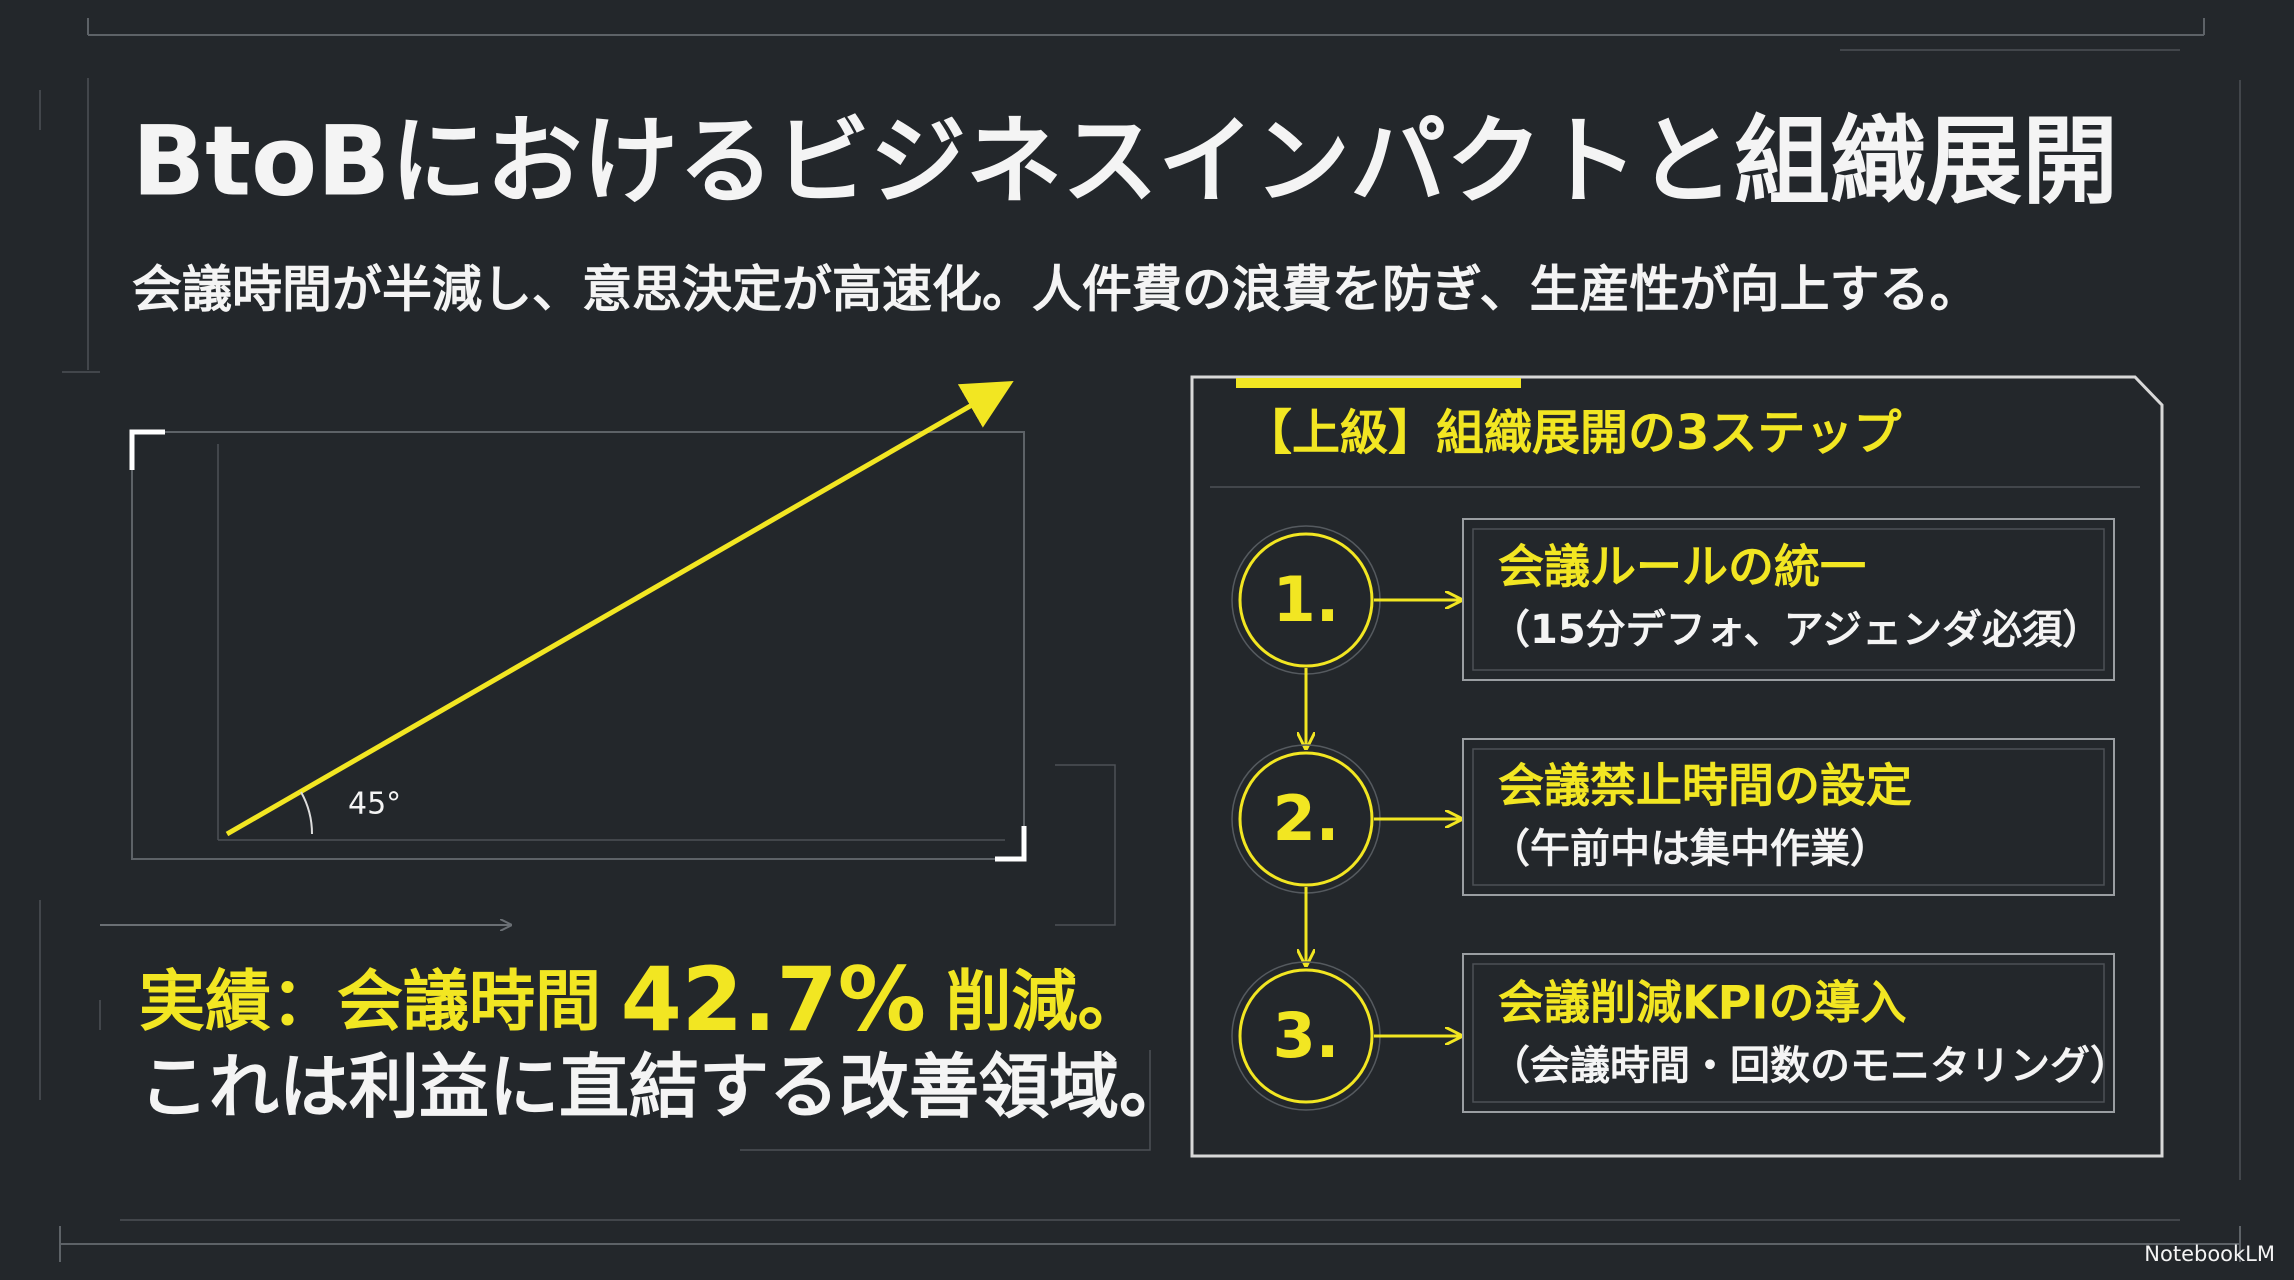 This screenshot has width=2294, height=1280. Describe the element at coordinates (664, 1087) in the screenshot. I see `result-line2: これは利益に直結する改善領域。` at that location.